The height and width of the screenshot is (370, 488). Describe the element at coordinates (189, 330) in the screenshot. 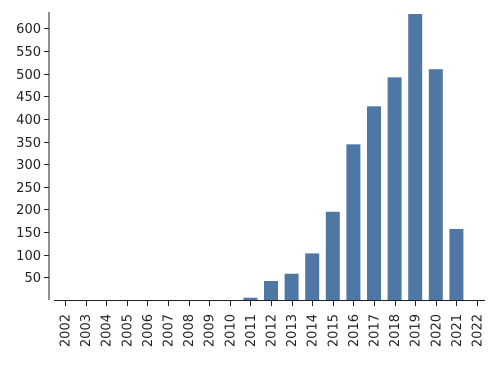

I see `x-tick-label: 2008` at that location.